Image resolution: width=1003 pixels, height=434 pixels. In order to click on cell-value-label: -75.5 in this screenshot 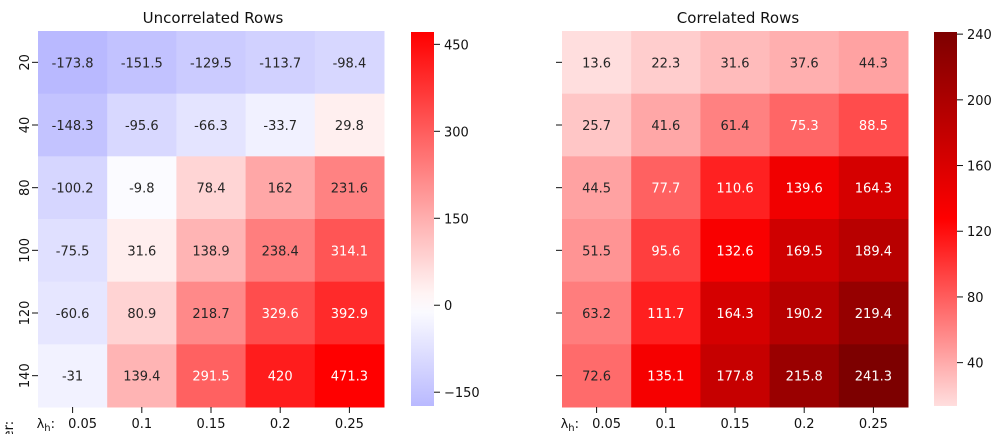, I will do `click(73, 251)`.